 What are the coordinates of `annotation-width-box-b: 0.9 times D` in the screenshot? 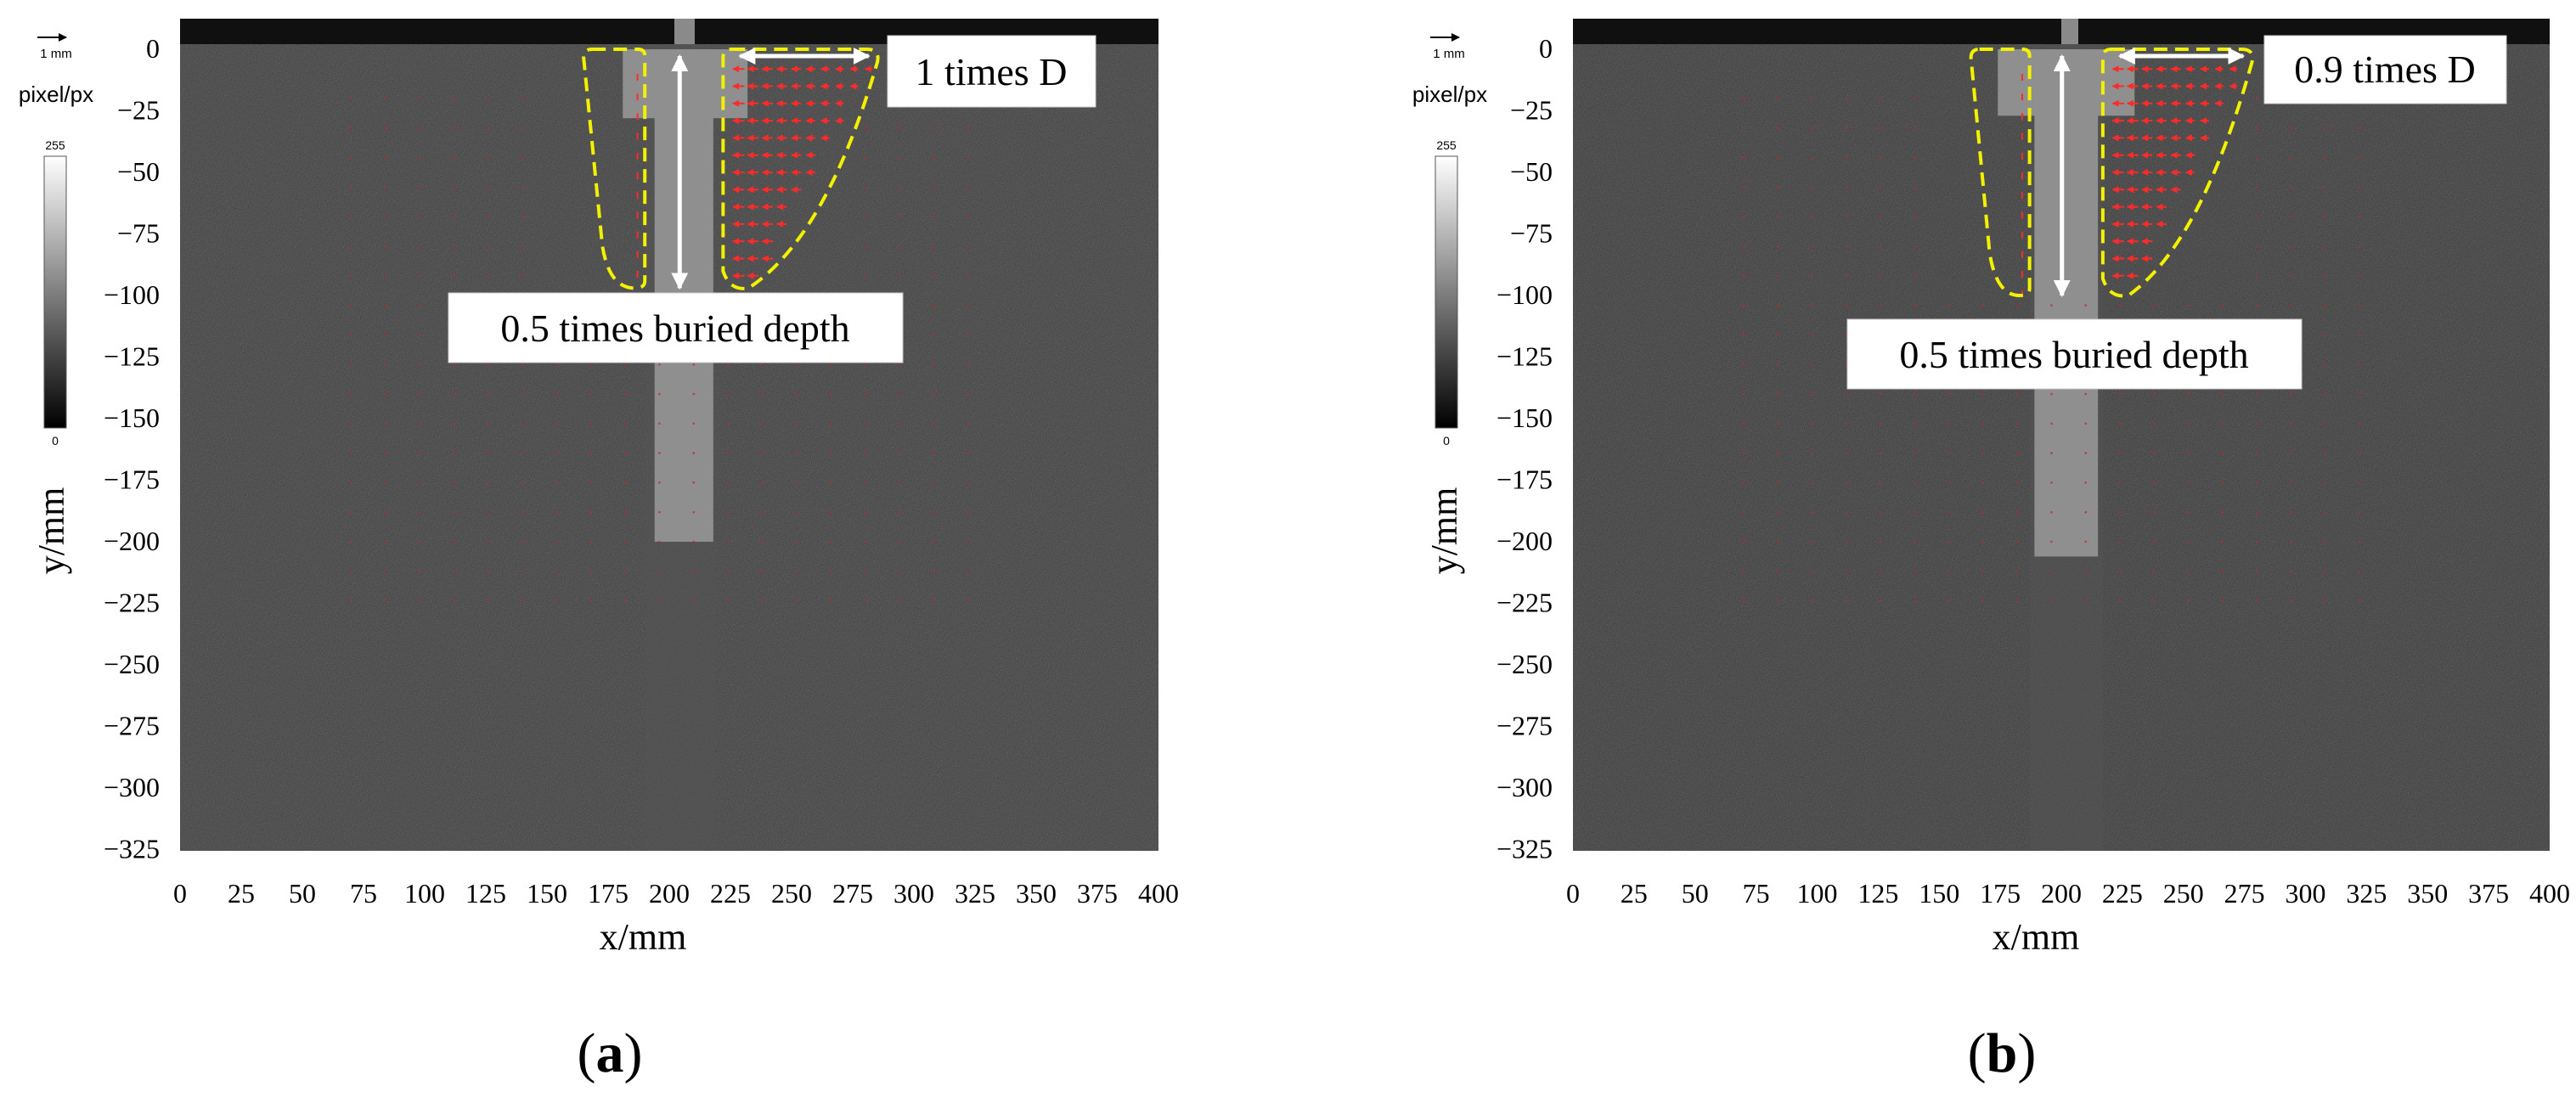 It's located at (2385, 69).